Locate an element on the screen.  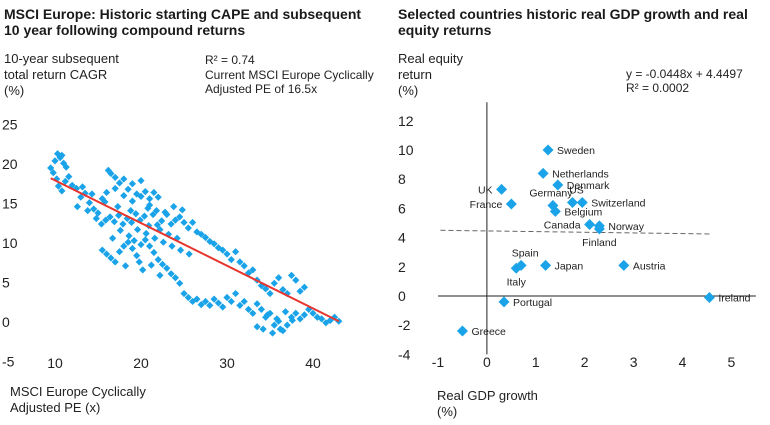
right-ytick-label: 2 is located at coordinates (402, 267).